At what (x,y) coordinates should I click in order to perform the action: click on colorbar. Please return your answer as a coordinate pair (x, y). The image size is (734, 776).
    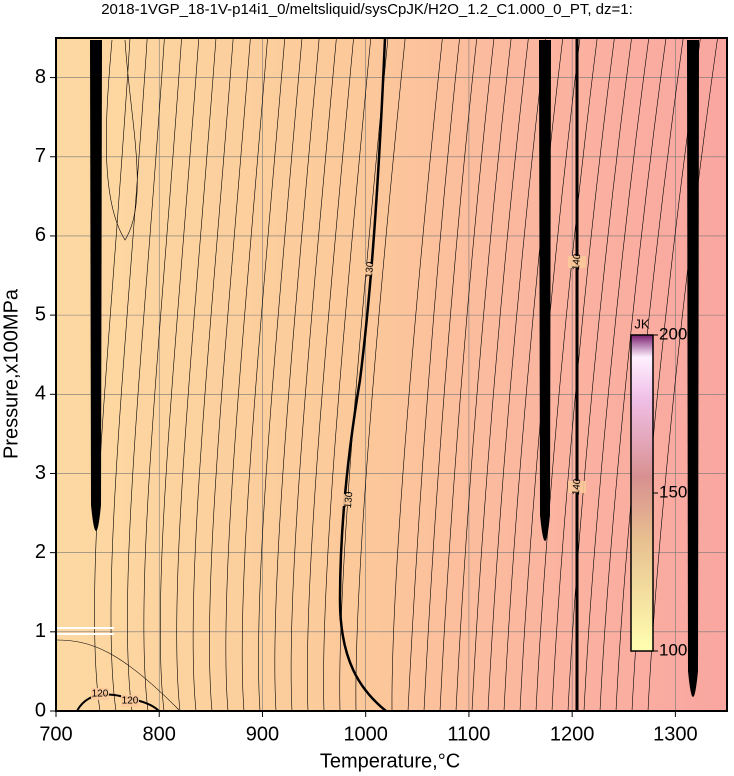
    Looking at the image, I should click on (642, 493).